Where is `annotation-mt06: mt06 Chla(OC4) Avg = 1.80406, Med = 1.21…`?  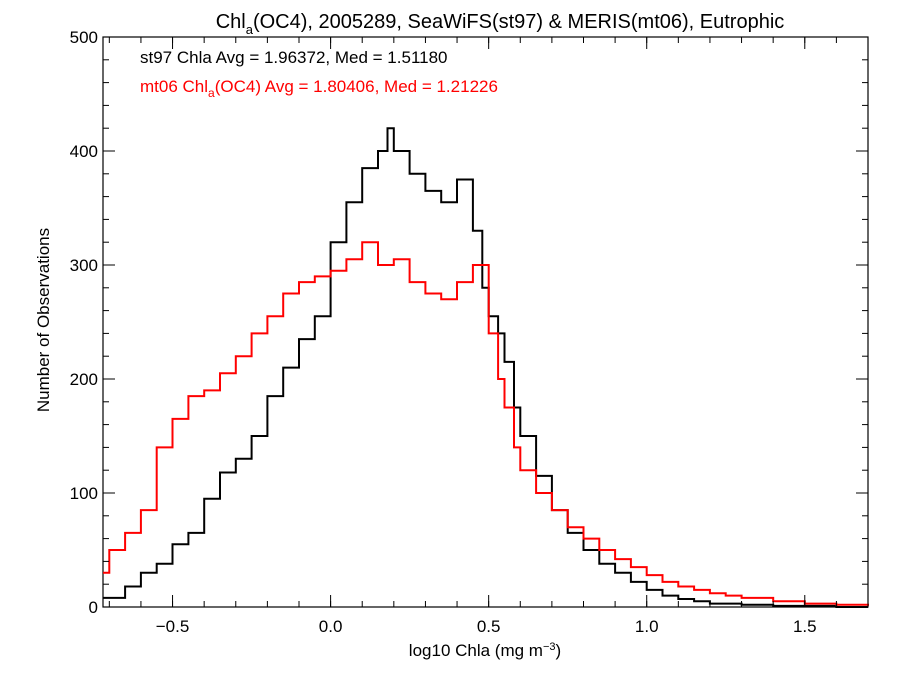
annotation-mt06: mt06 Chla(OC4) Avg = 1.80406, Med = 1.21… is located at coordinates (319, 88).